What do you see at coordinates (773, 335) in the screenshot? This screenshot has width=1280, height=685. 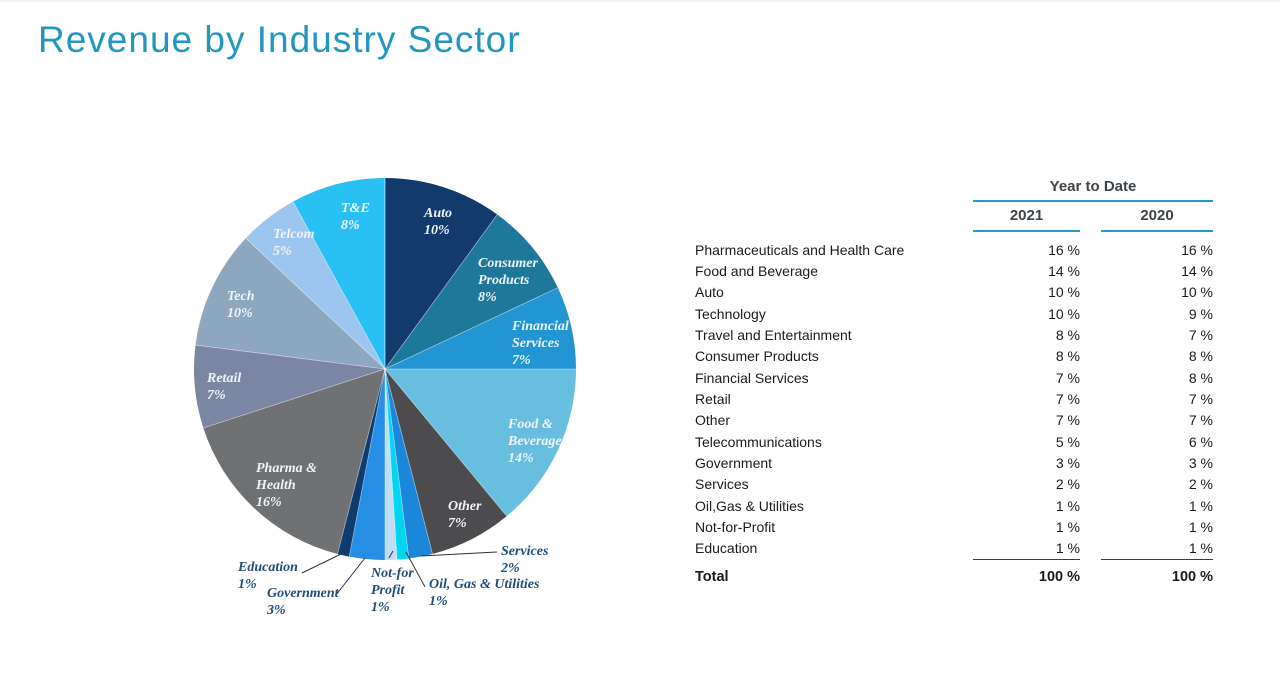 I see `row-label: Travel and Entertainment` at bounding box center [773, 335].